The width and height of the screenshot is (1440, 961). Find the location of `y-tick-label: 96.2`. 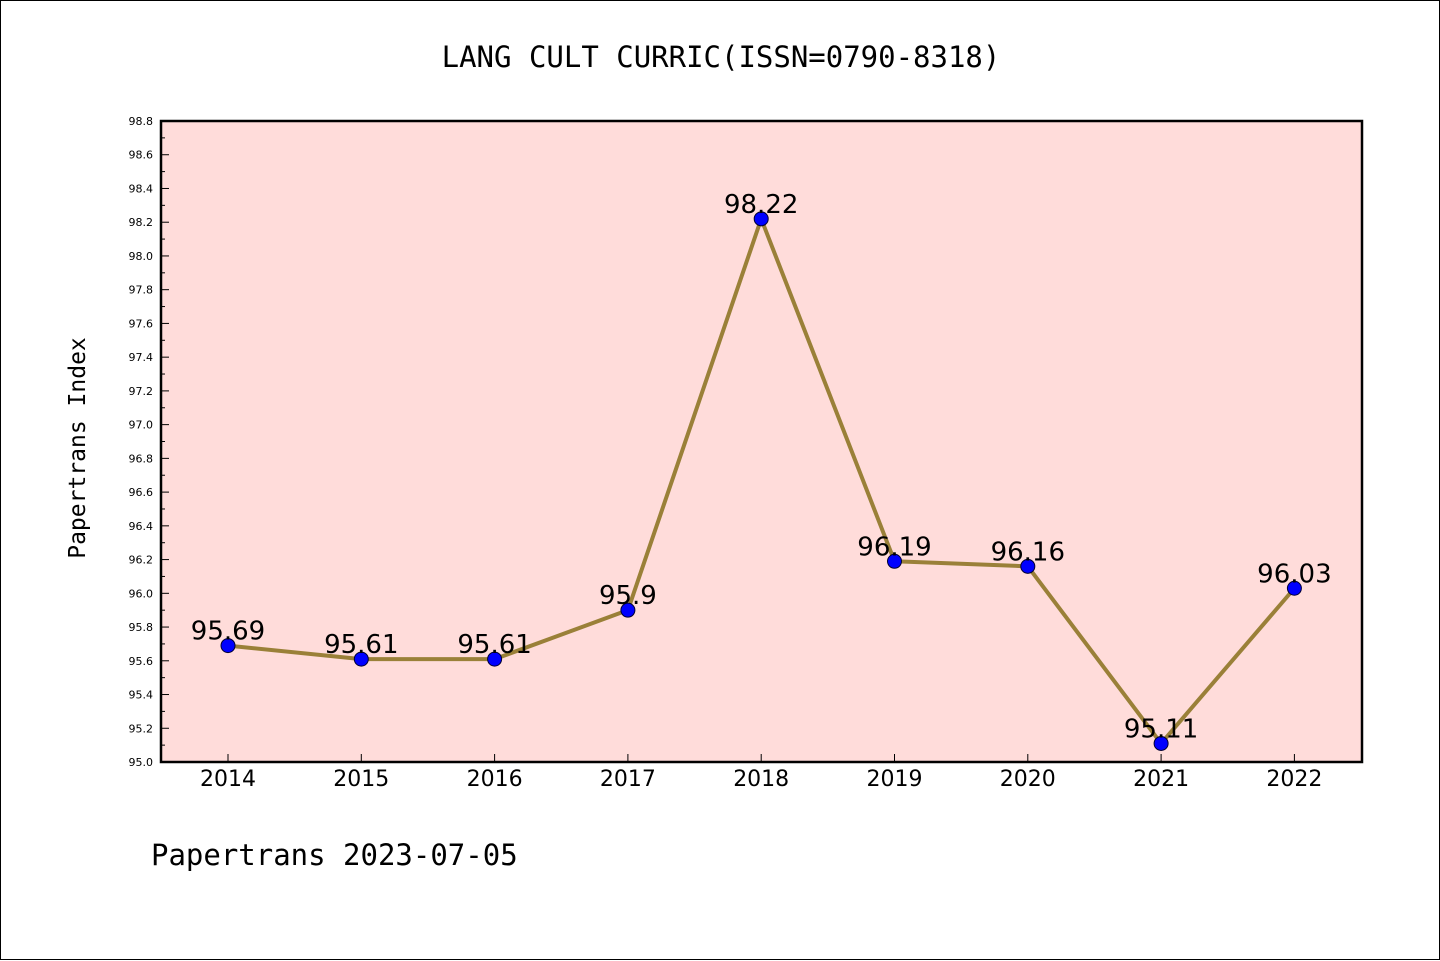

y-tick-label: 96.2 is located at coordinates (141, 560).